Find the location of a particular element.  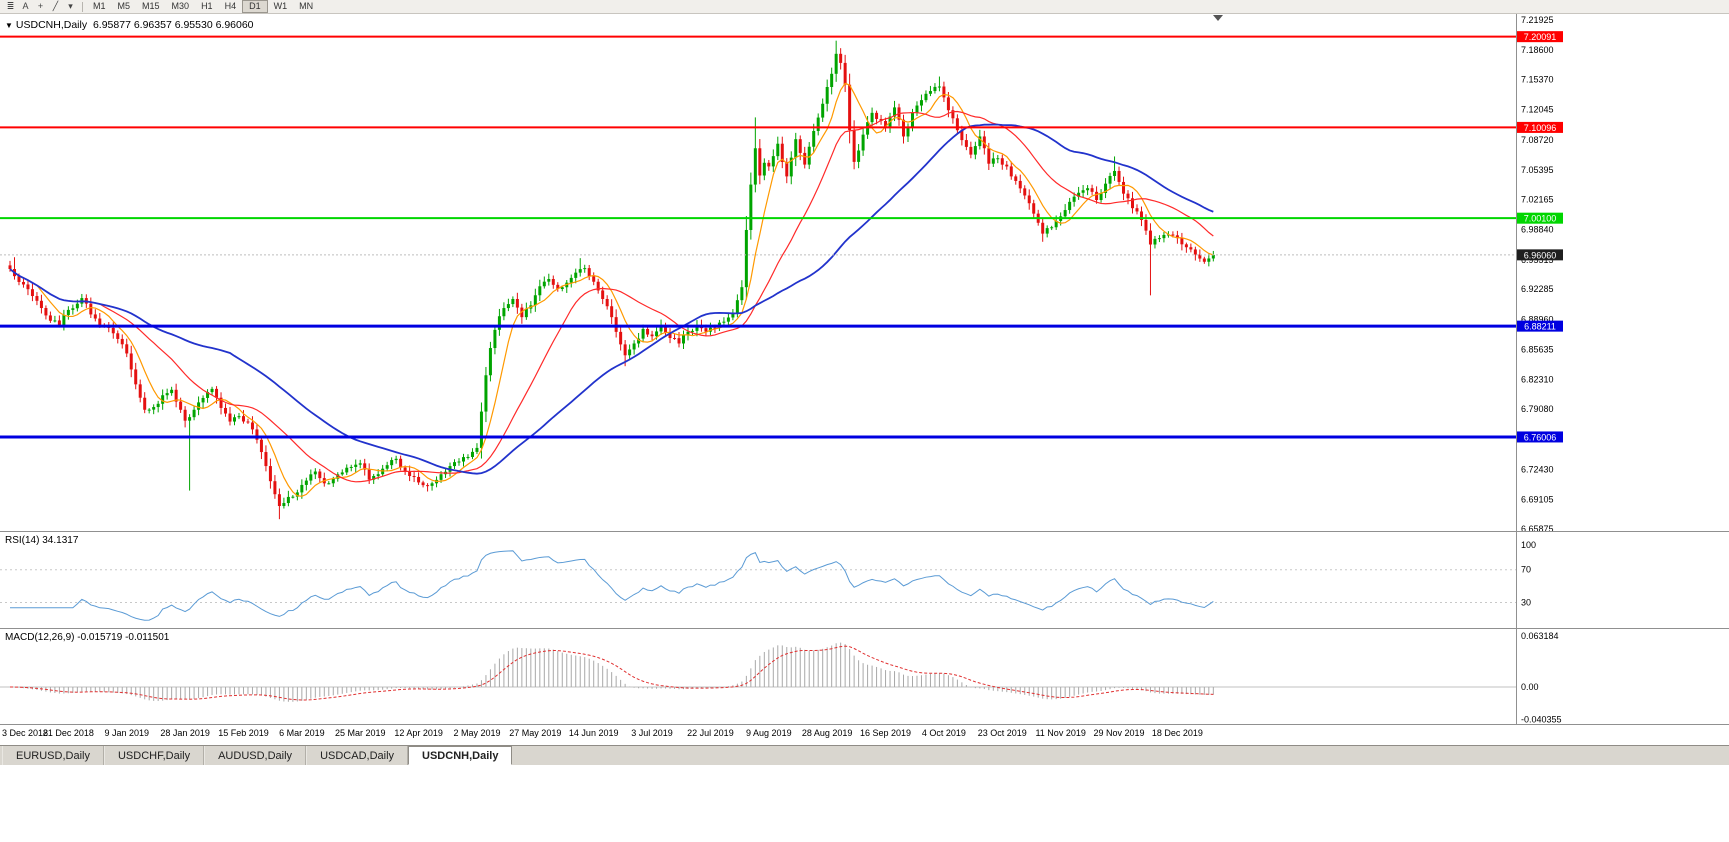

timeframe-button-mn: MN is located at coordinates (306, 6).